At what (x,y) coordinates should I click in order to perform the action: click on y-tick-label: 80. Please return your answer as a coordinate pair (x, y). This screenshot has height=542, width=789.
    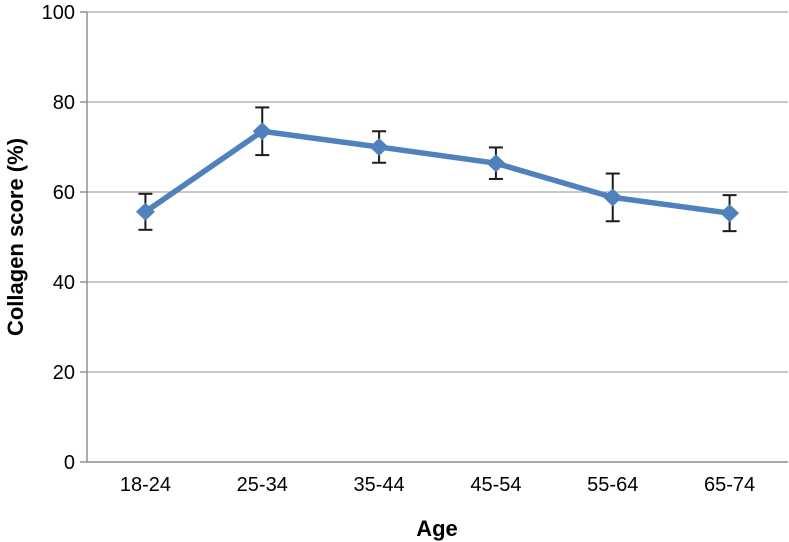
    Looking at the image, I should click on (64, 103).